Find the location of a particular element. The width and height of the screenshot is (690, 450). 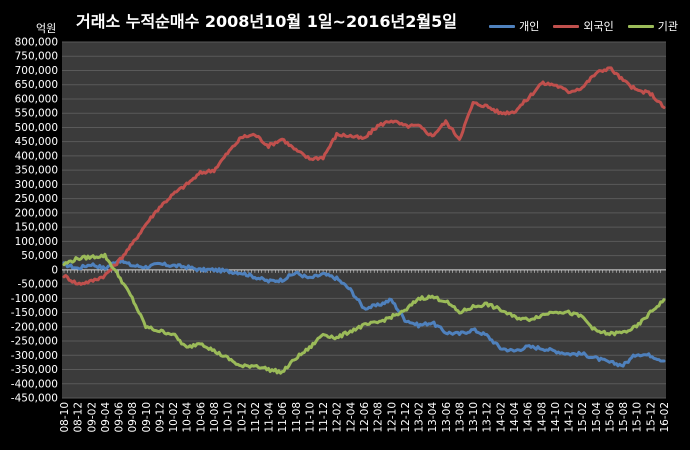

y-tick-label-8: 400,000 is located at coordinates (36, 156).